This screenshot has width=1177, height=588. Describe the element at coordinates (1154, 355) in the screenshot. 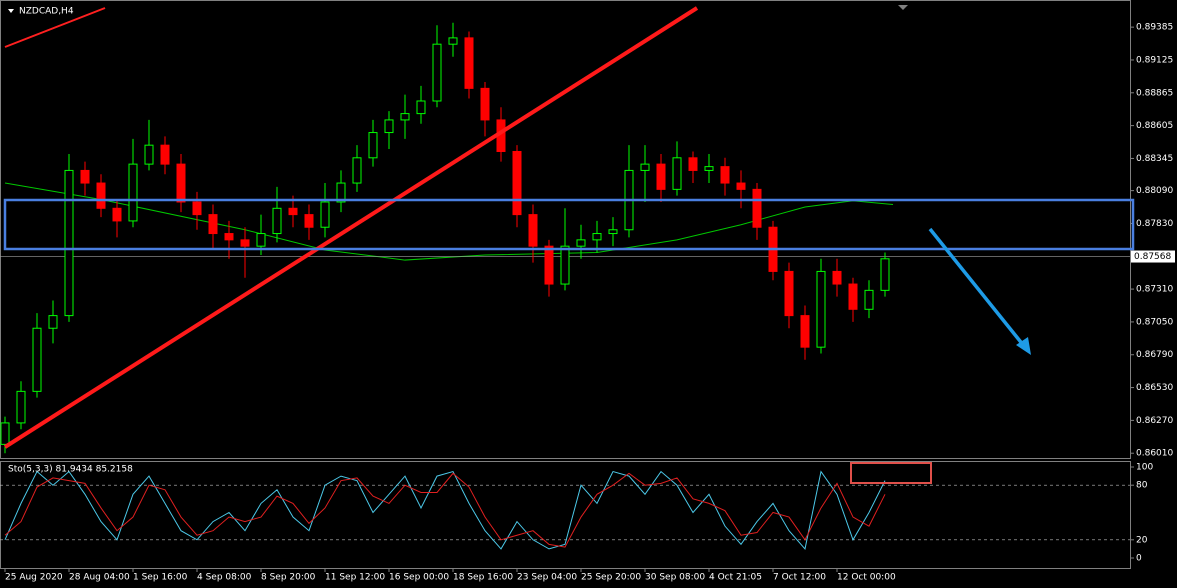

I see `y-tick-label: 0.86790` at that location.